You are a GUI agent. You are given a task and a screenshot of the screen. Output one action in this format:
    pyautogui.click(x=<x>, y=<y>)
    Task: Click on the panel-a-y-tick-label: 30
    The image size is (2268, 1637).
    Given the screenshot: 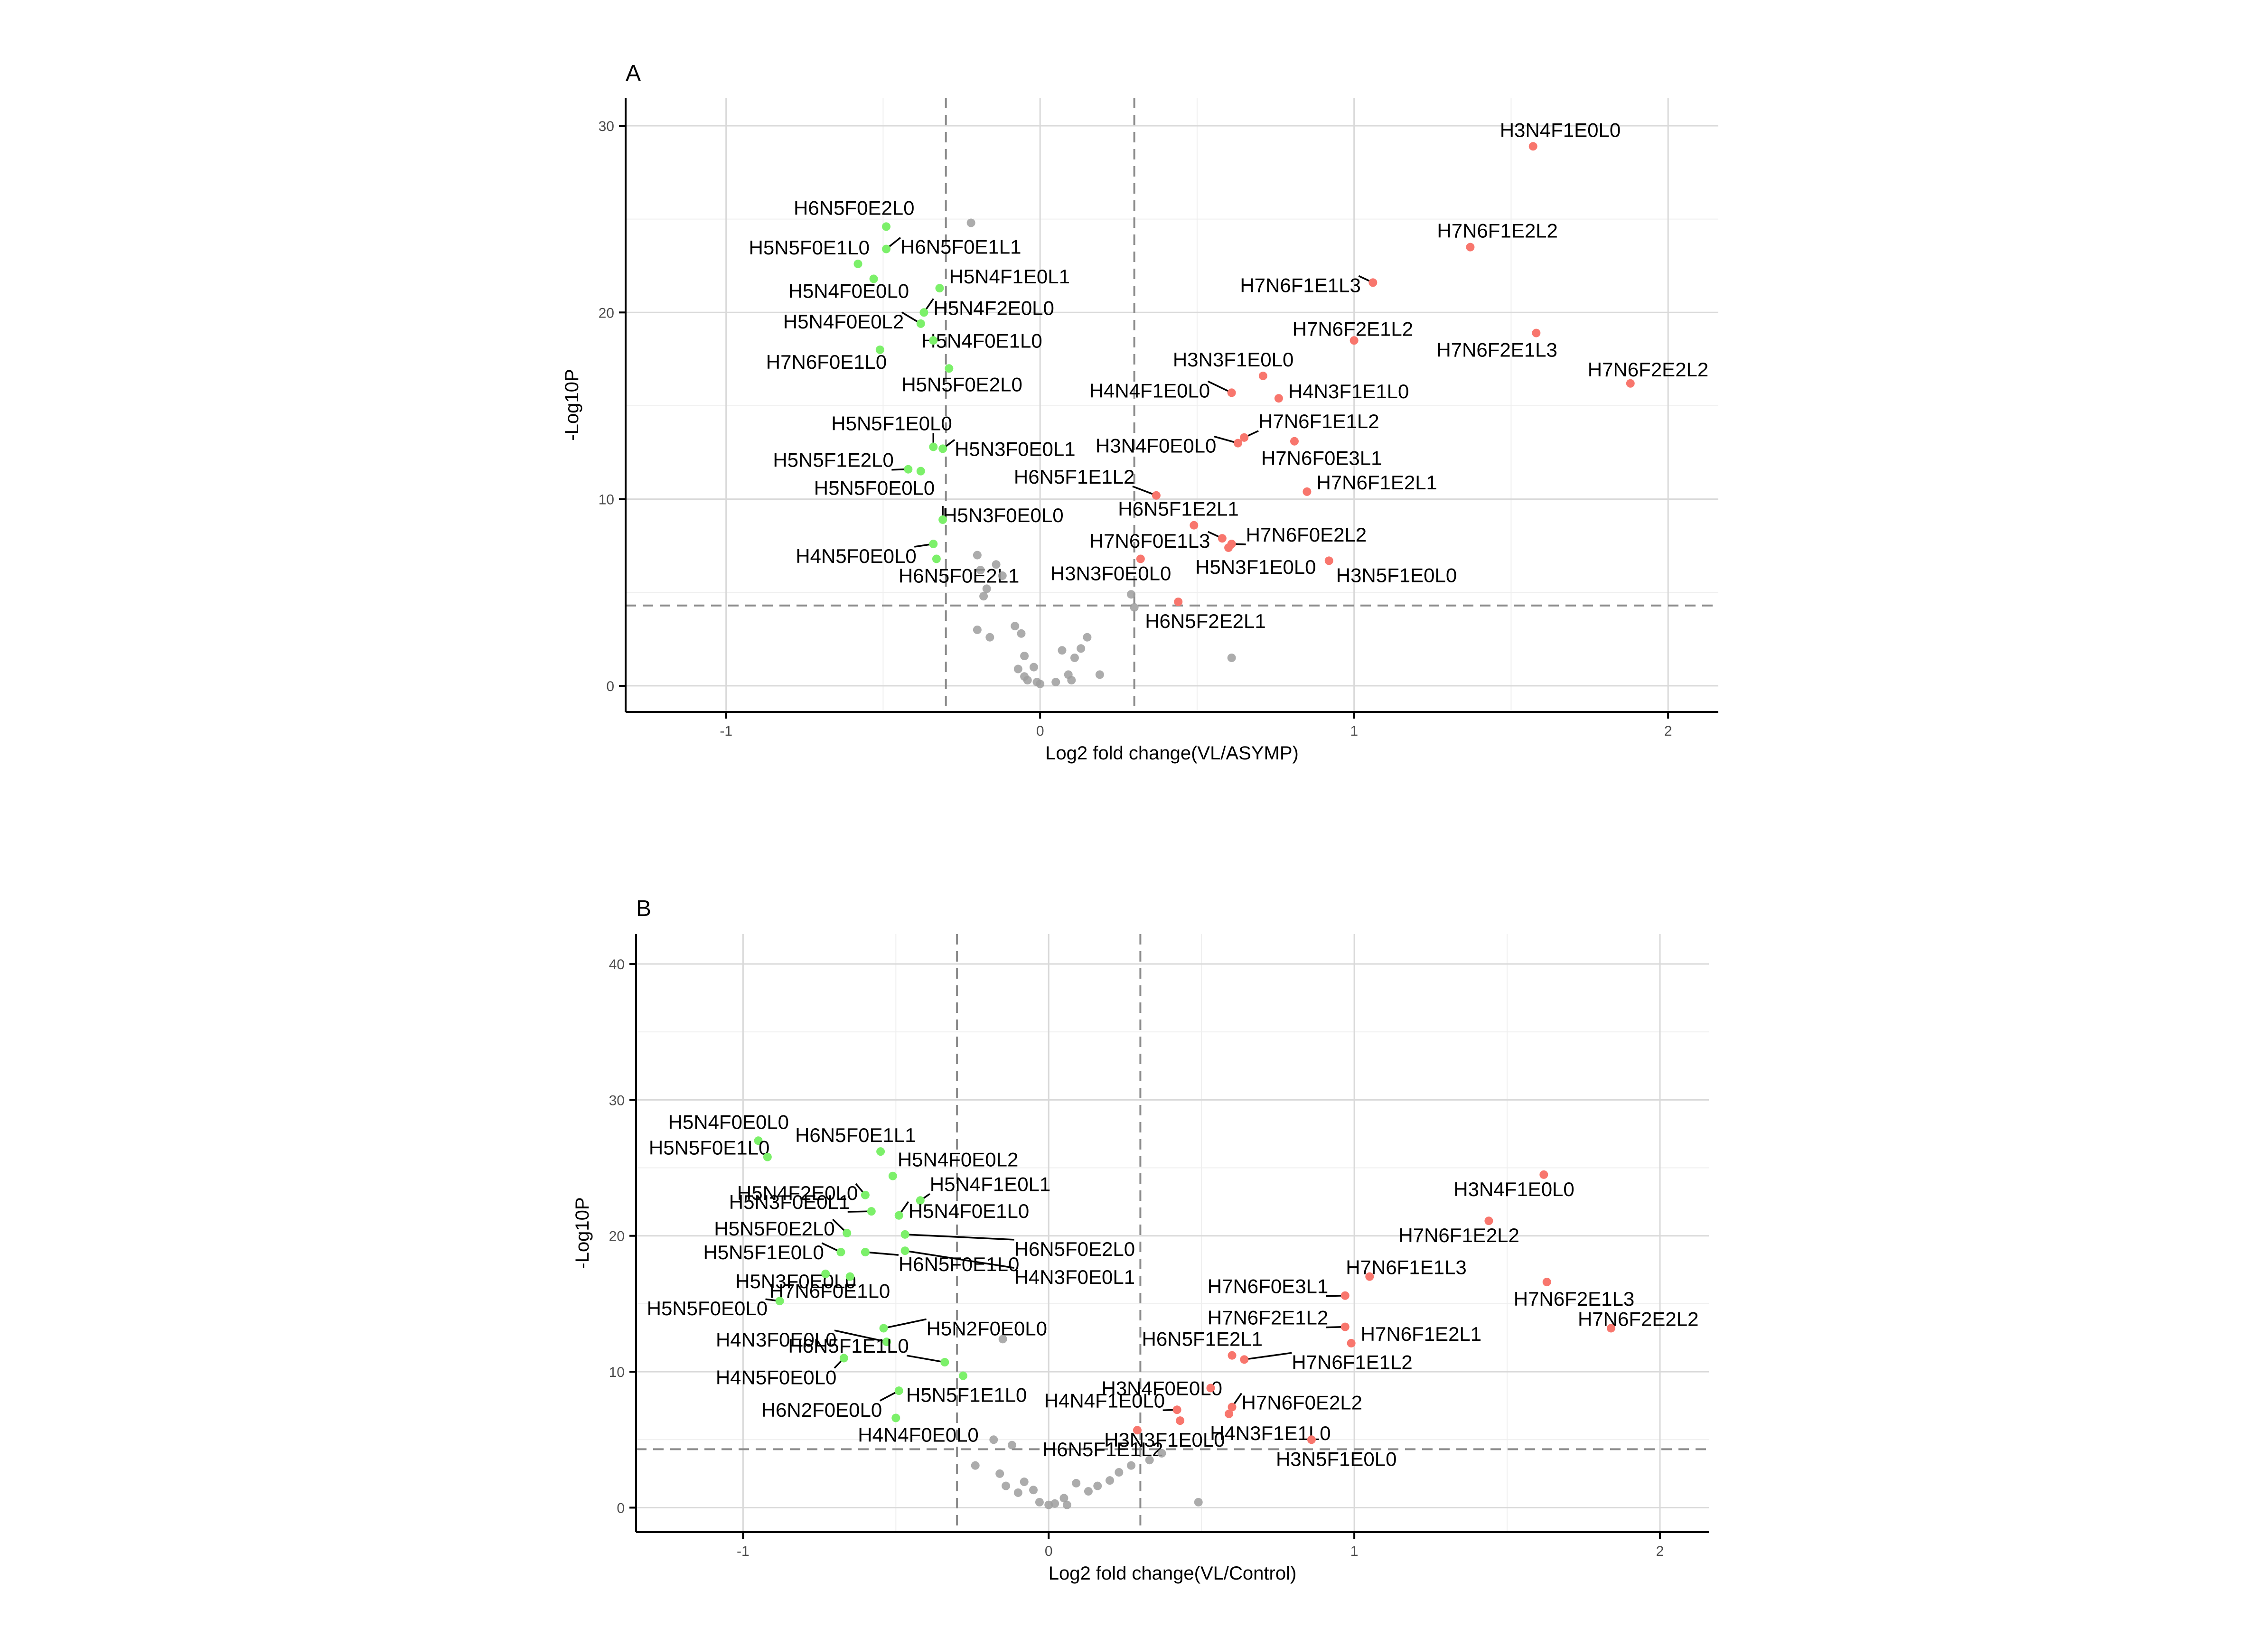 What is the action you would take?
    pyautogui.click(x=606, y=126)
    